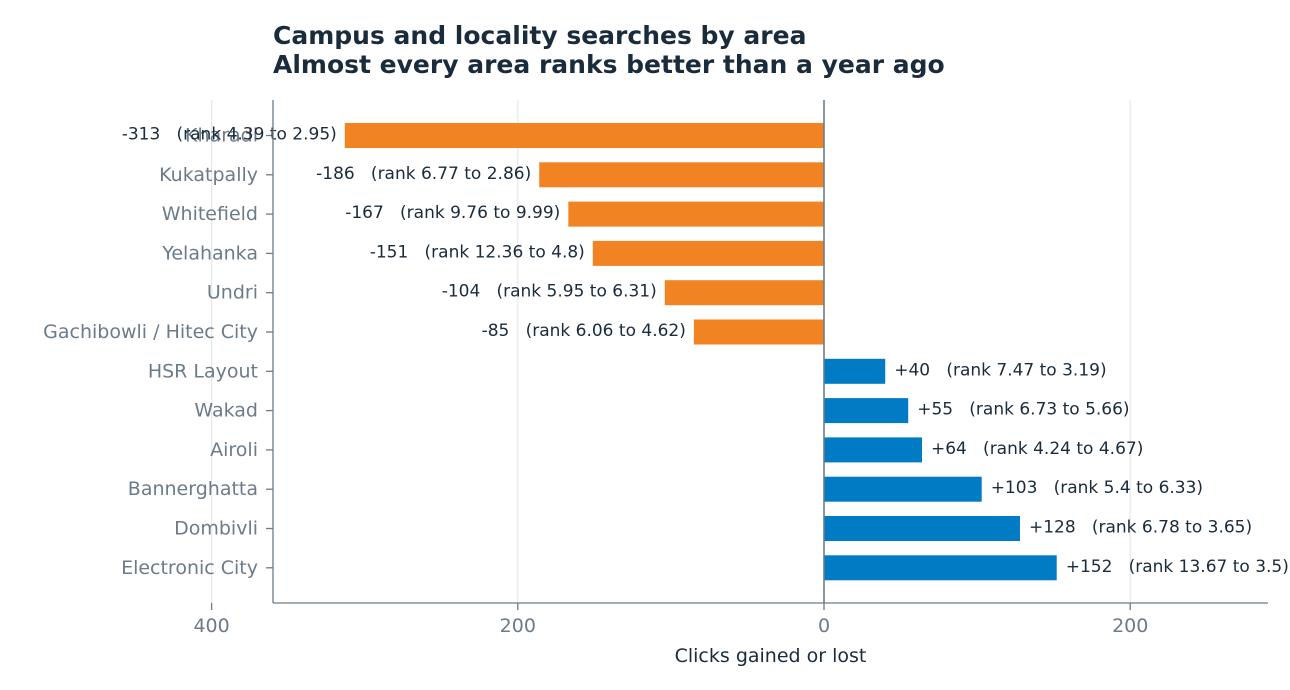  Describe the element at coordinates (1023, 410) in the screenshot. I see `bar-label-7: +55 (rank 6.73 to 5.66)` at that location.